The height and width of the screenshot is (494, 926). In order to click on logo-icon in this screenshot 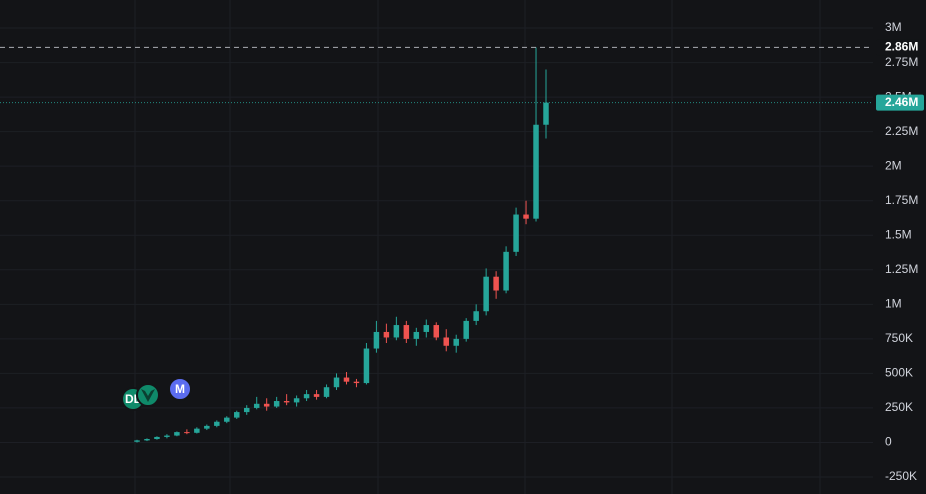, I will do `click(148, 395)`.